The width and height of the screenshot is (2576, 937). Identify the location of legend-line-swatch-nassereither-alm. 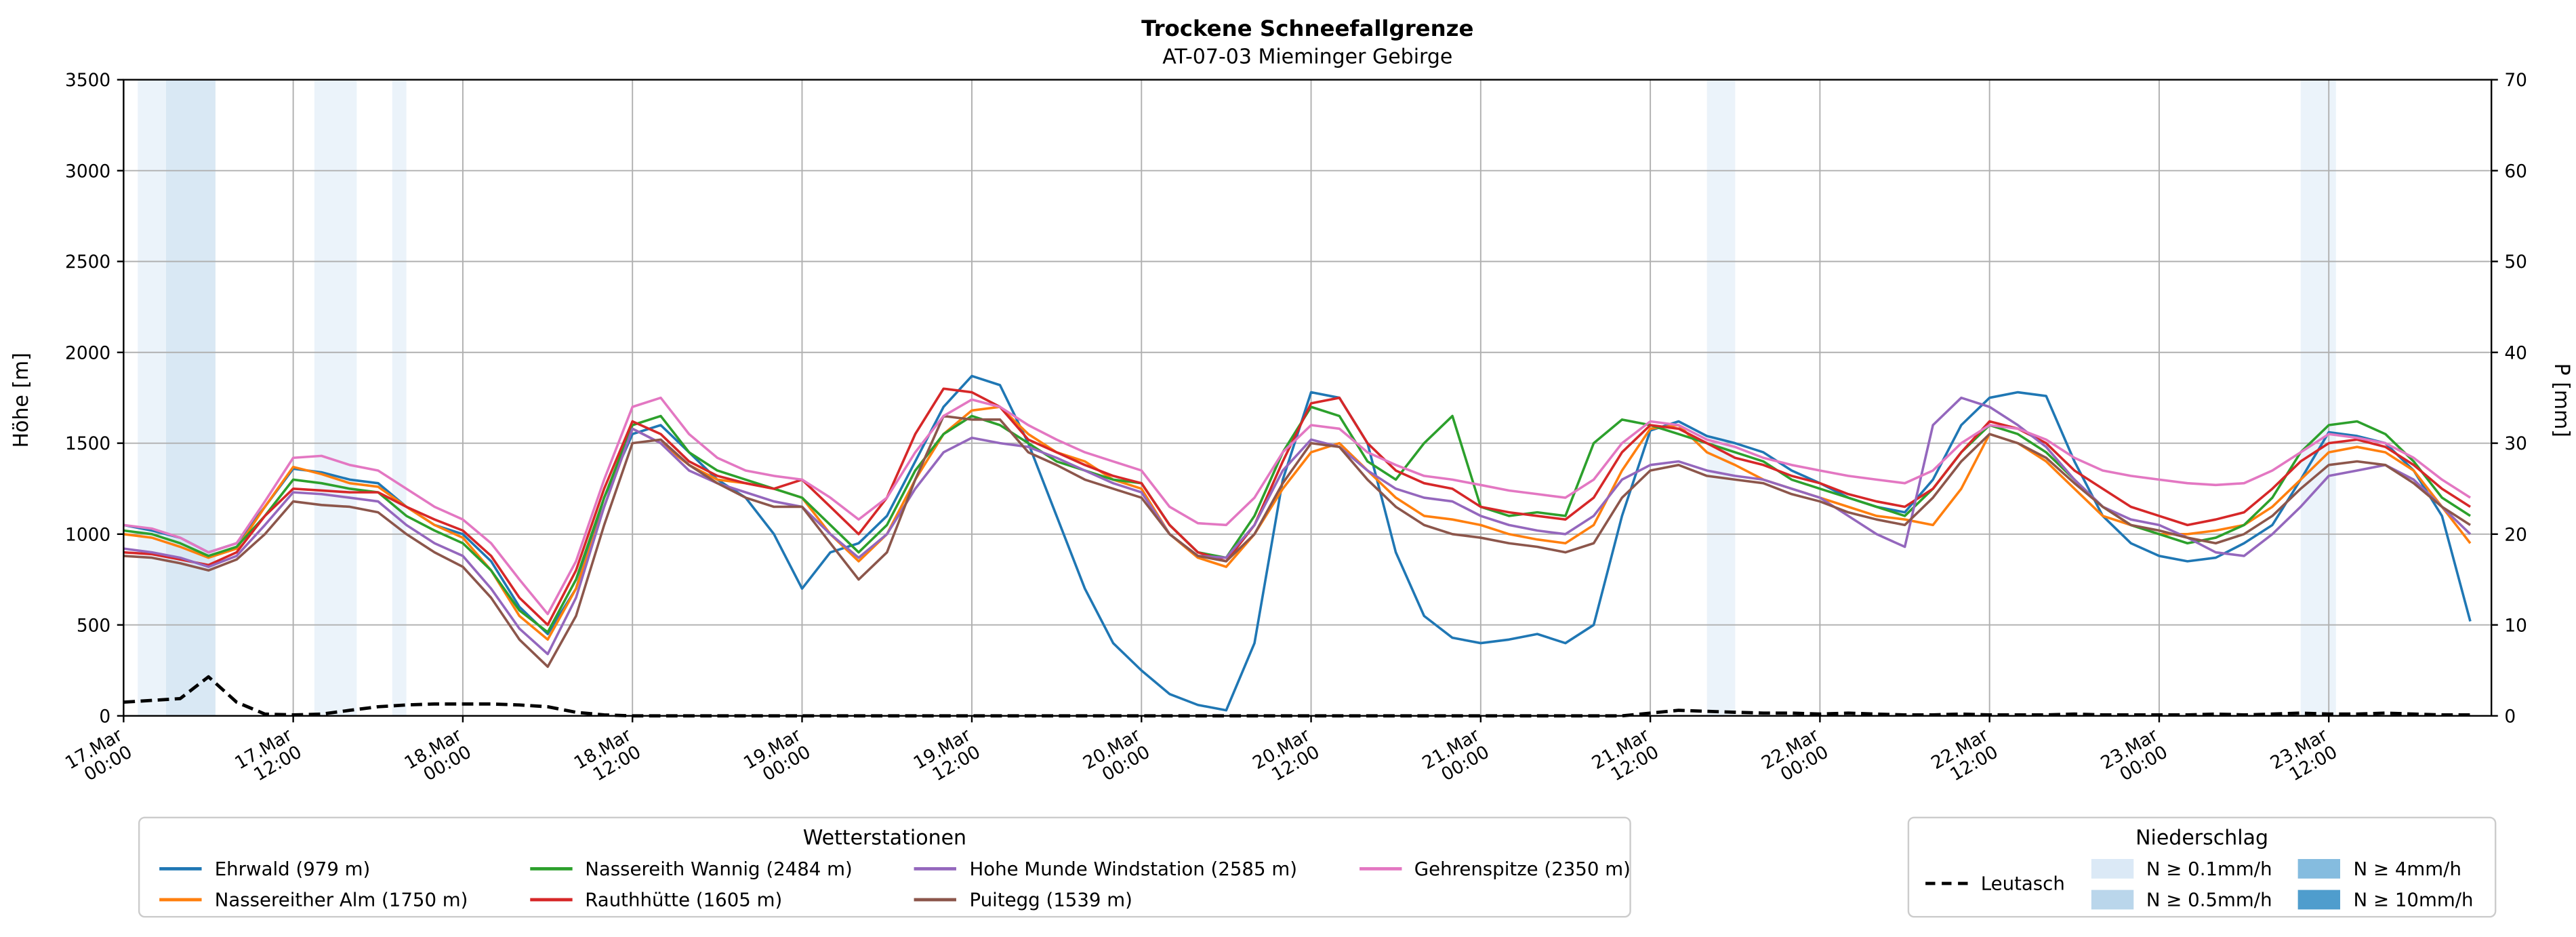
(180, 899).